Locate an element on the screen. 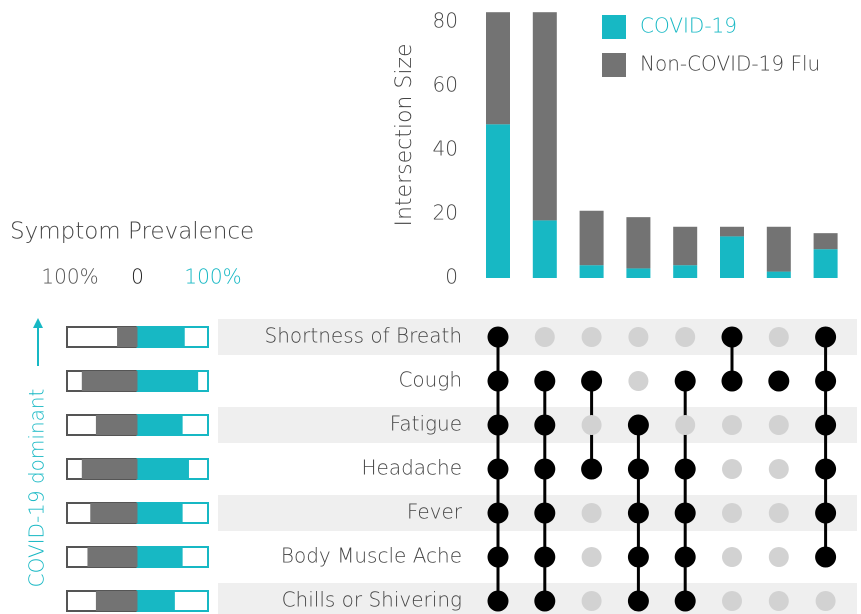 The image size is (861, 614). prevalence-tick-label: 0 is located at coordinates (137, 277).